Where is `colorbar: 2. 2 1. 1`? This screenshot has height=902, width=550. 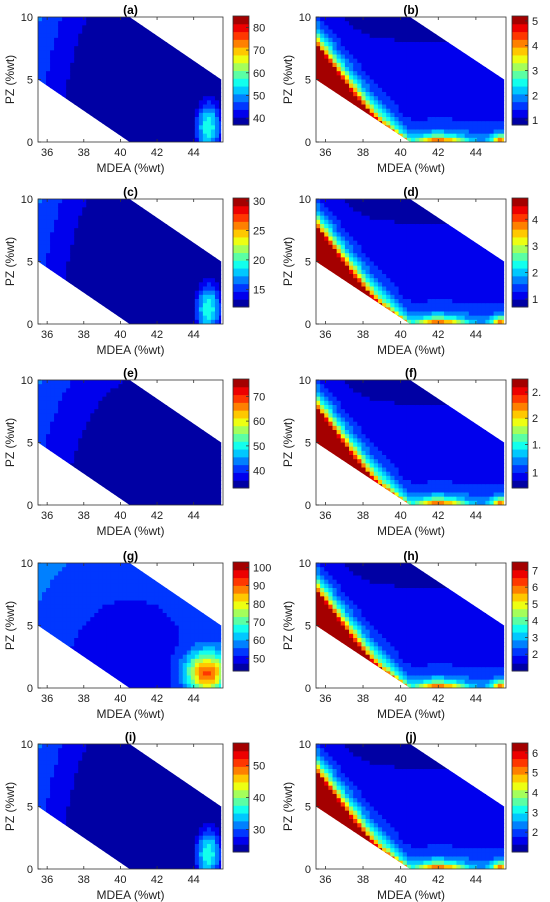
colorbar: 2. 2 1. 1 is located at coordinates (526, 433).